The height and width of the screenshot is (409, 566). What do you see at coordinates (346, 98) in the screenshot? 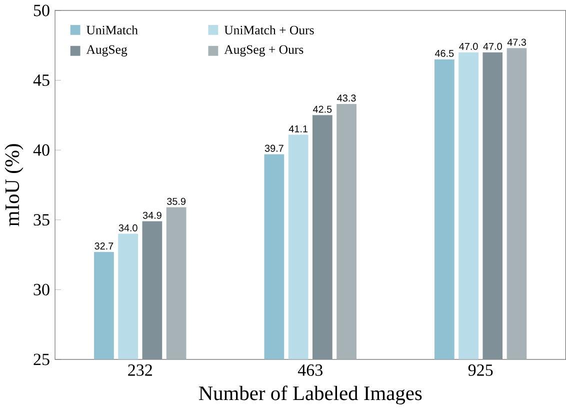
I see `data-label: 43.3` at bounding box center [346, 98].